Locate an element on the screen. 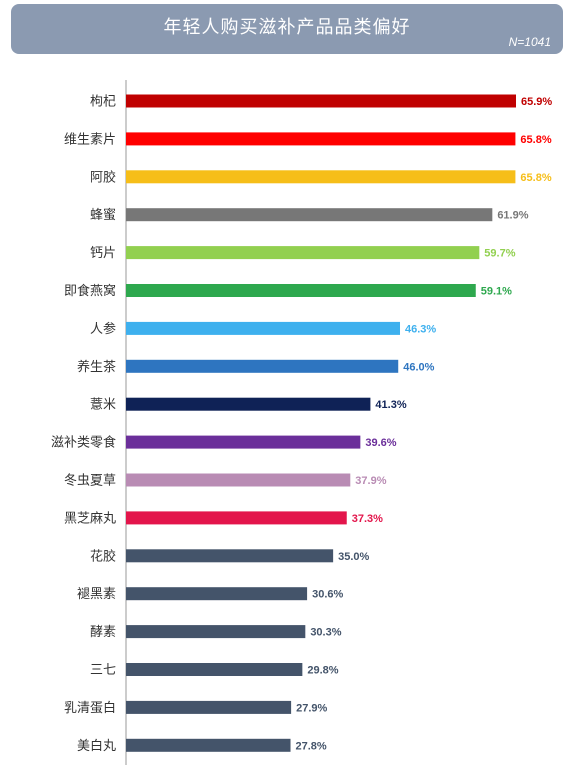 Image resolution: width=572 pixels, height=769 pixels. value-label: 30.3% is located at coordinates (325, 633).